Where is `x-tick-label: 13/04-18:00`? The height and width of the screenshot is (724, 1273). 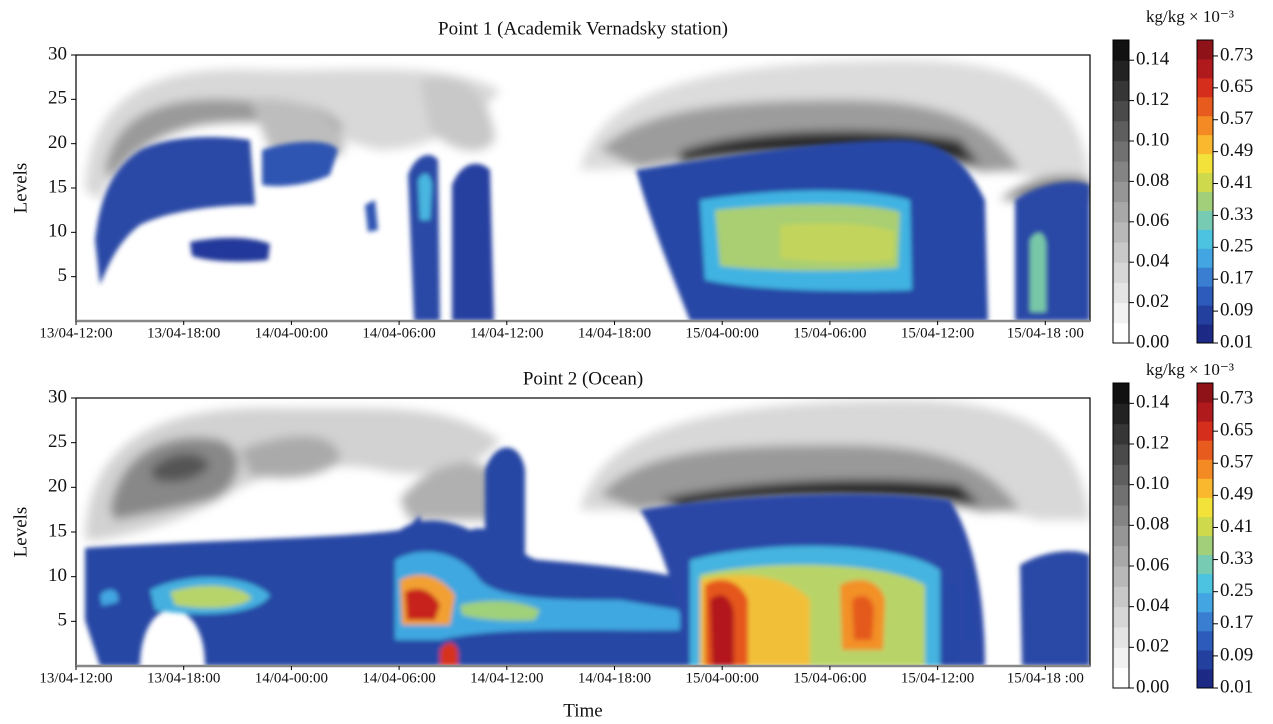 x-tick-label: 13/04-18:00 is located at coordinates (183, 333).